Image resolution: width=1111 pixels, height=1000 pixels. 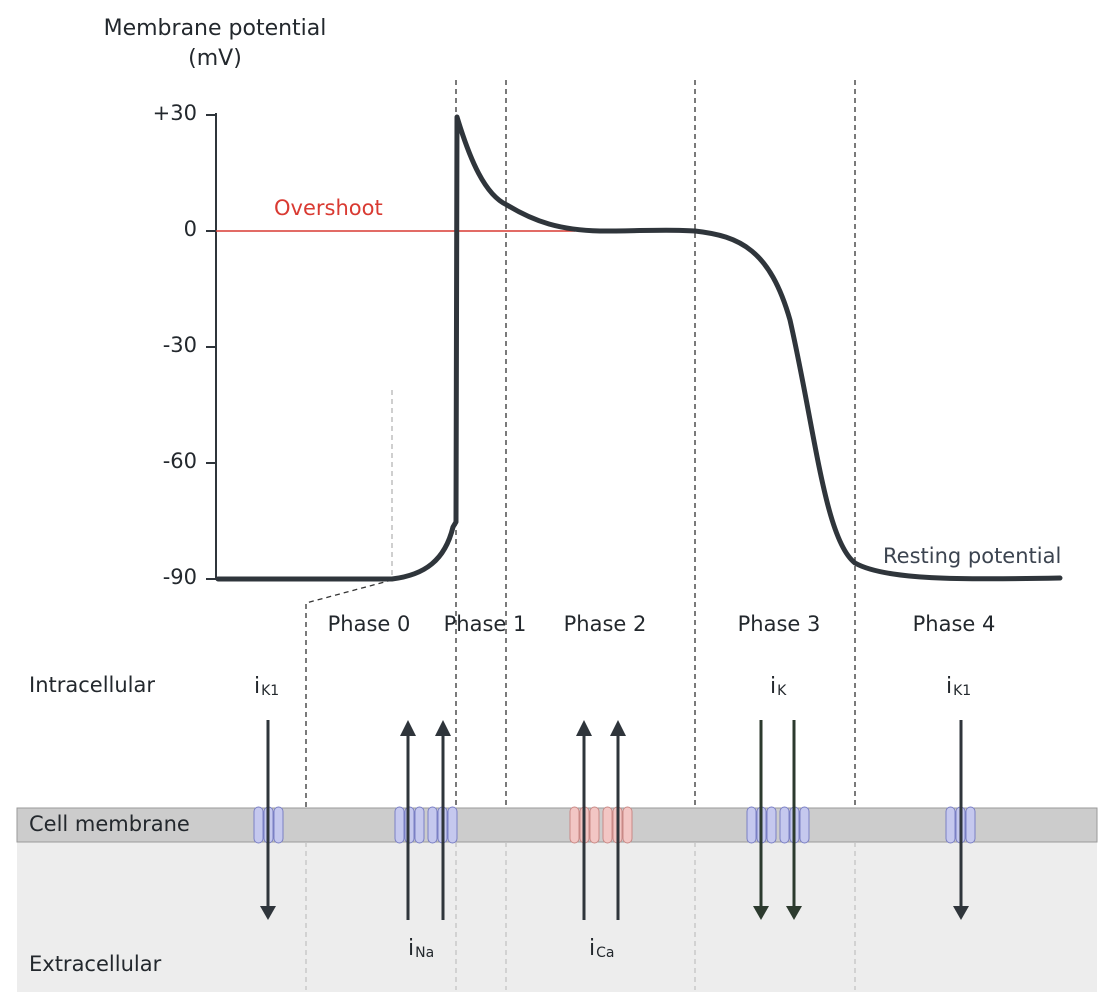 I want to click on phase0-start-boundary, so click(x=349, y=693).